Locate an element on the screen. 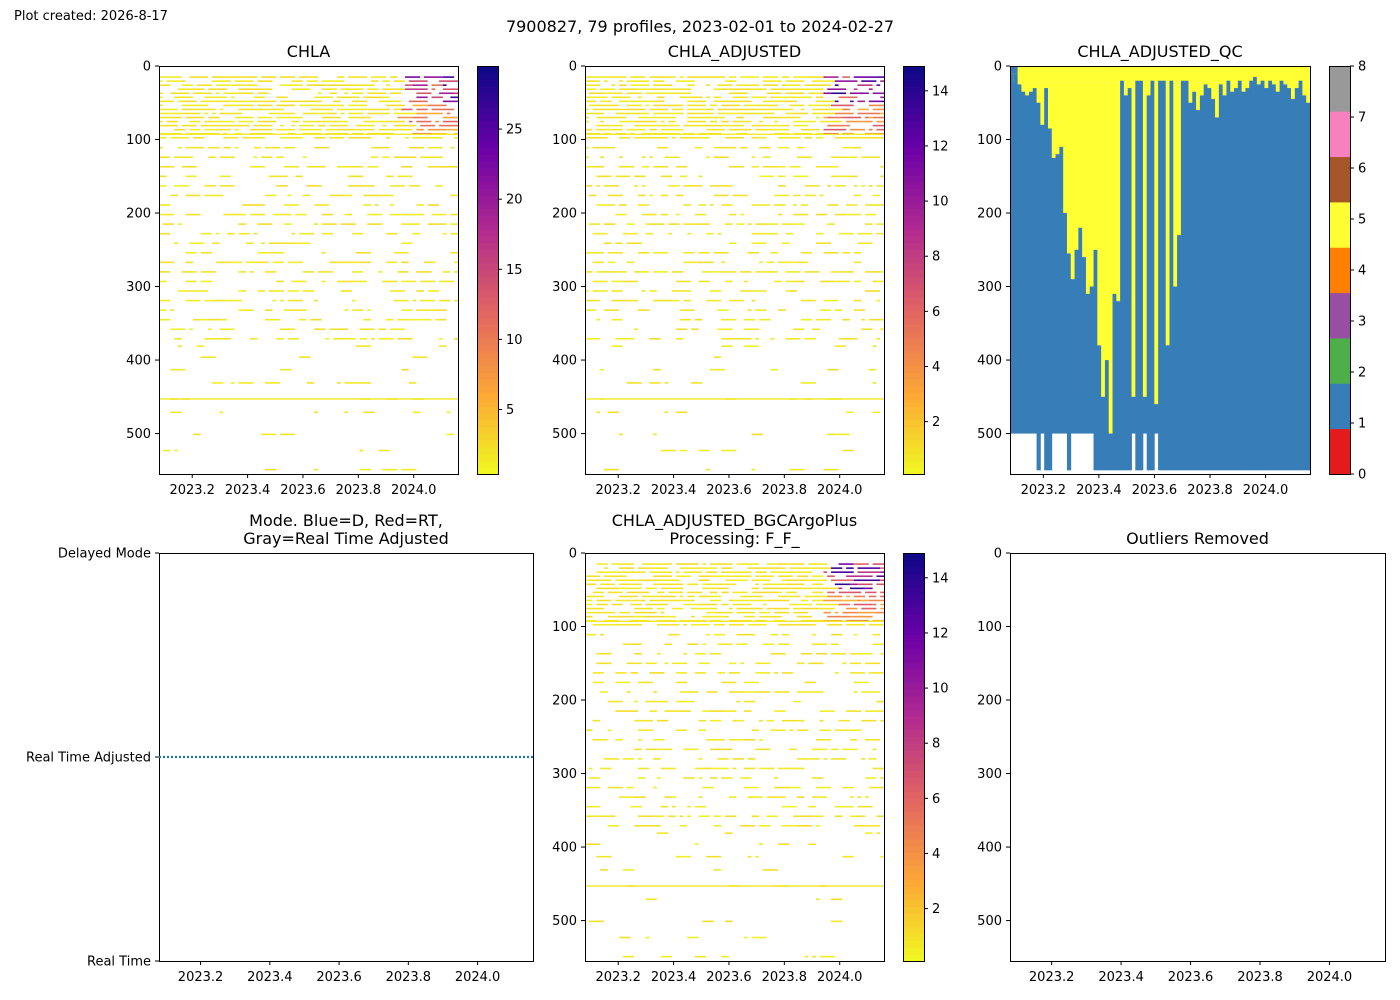 The image size is (1400, 1000). colorbar-tick-label: 6 is located at coordinates (936, 312).